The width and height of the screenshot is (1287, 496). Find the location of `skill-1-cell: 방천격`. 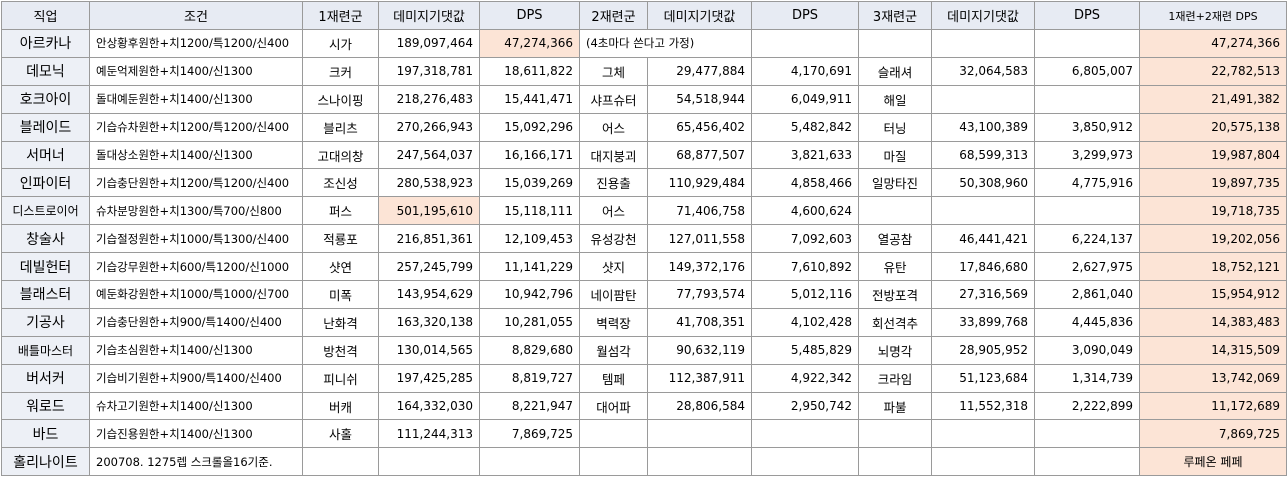

skill-1-cell: 방천격 is located at coordinates (340, 350).